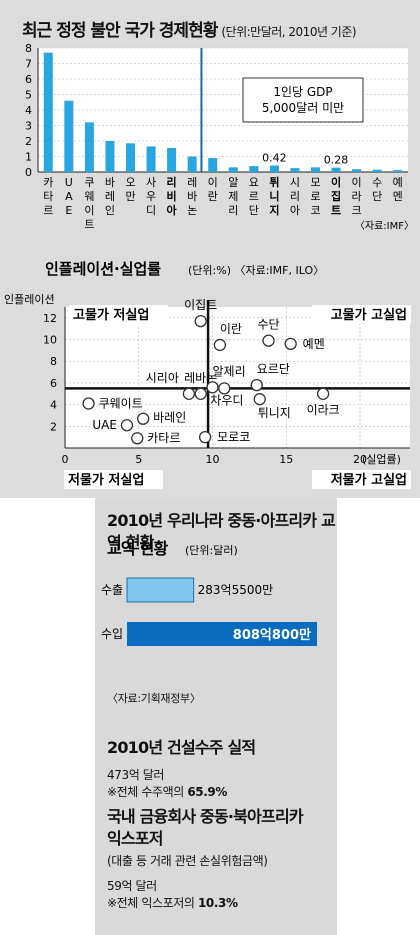  Describe the element at coordinates (336, 160) in the screenshot. I see `data-label-이집트: 0.28` at that location.